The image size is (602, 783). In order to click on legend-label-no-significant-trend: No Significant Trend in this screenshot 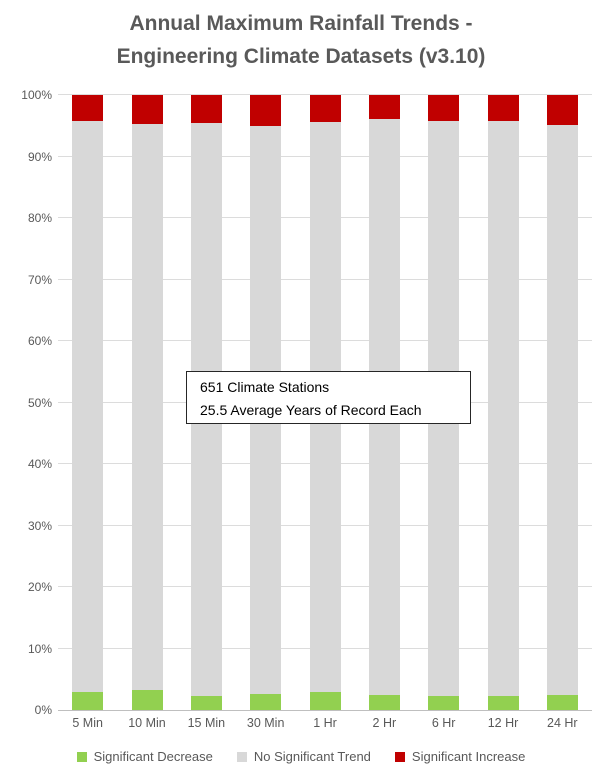, I will do `click(312, 756)`.